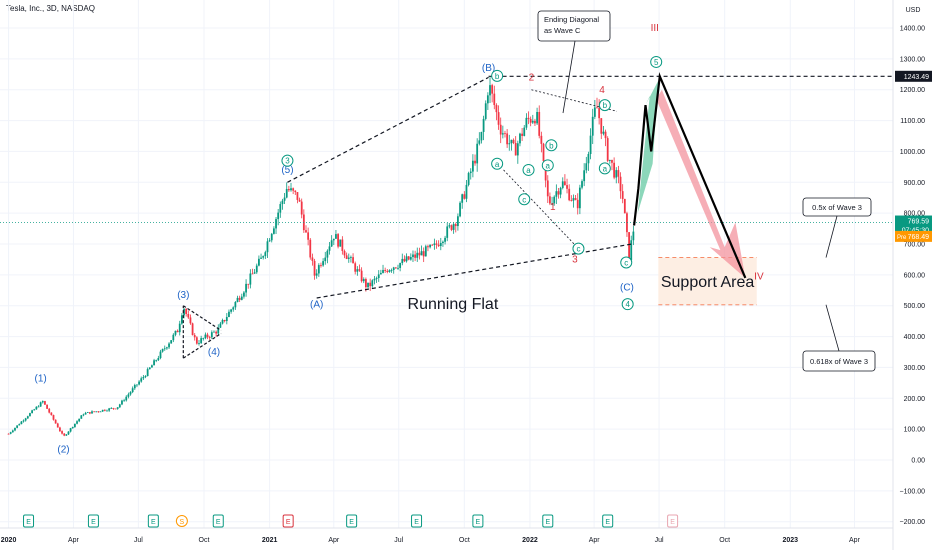 The width and height of the screenshot is (932, 550). I want to click on wave-label: (A), so click(316, 304).